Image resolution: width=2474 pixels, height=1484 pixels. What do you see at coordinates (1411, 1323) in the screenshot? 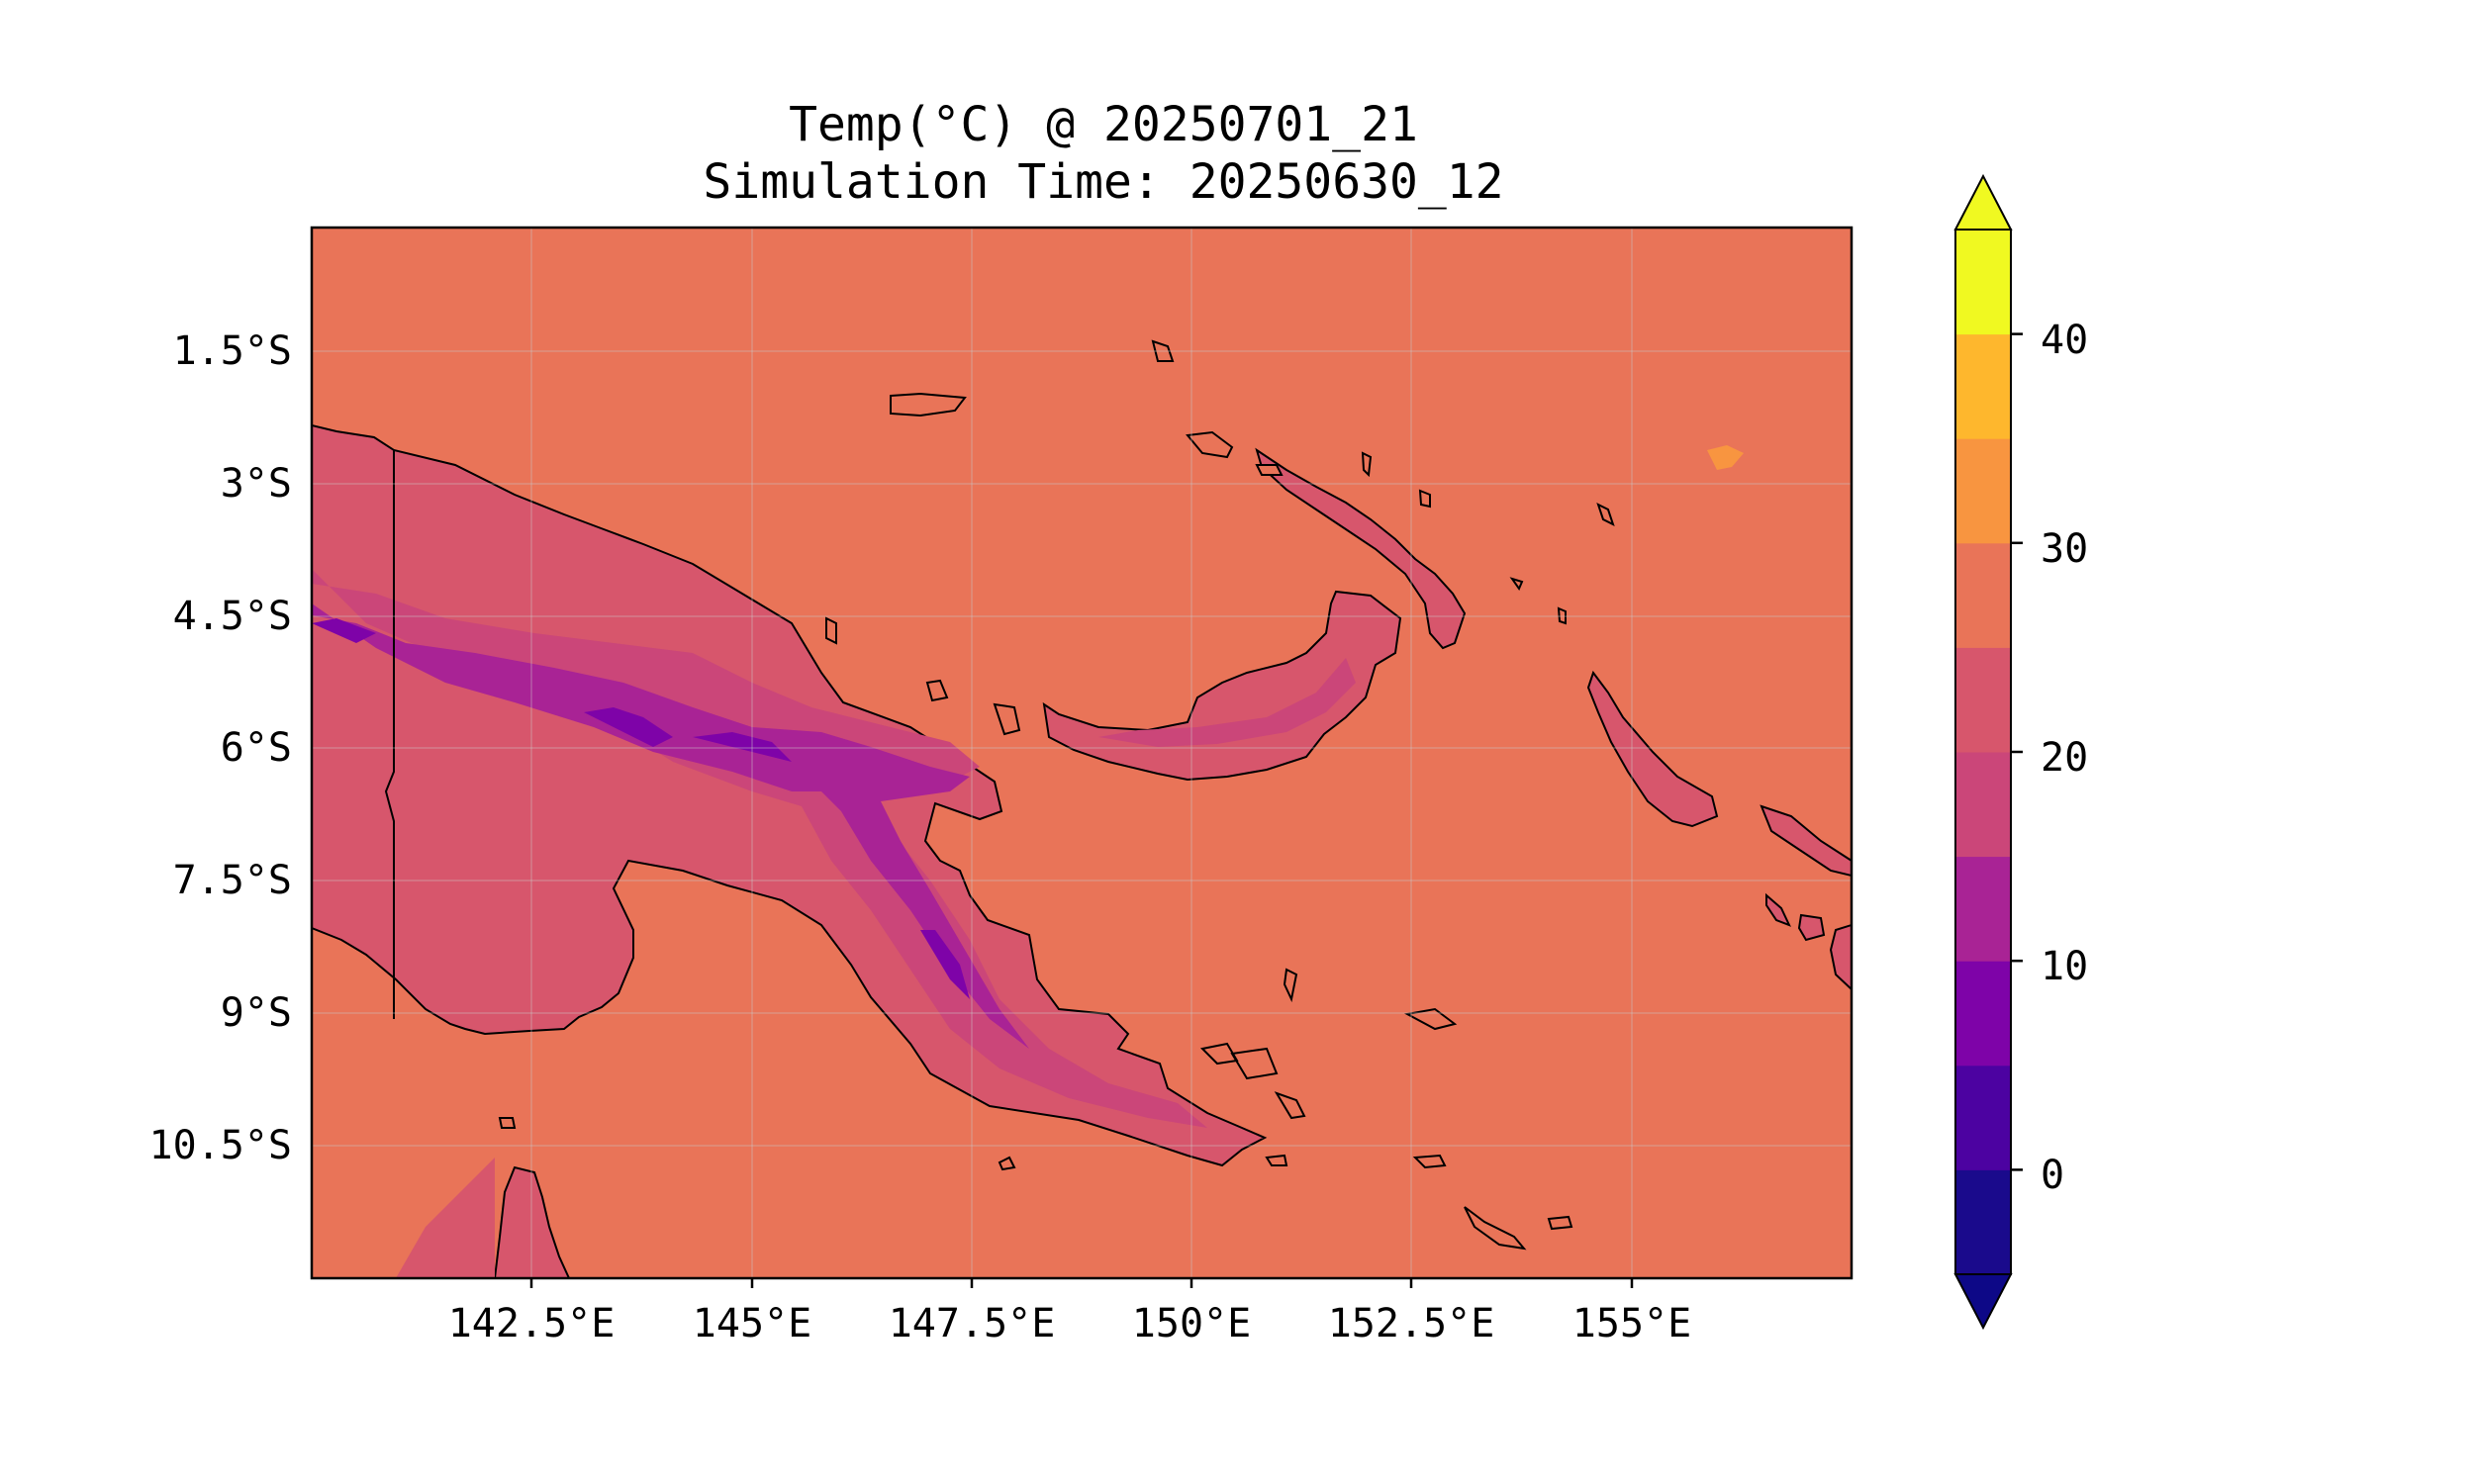
I see `lon-tick-label: 152.5°E` at bounding box center [1411, 1323].